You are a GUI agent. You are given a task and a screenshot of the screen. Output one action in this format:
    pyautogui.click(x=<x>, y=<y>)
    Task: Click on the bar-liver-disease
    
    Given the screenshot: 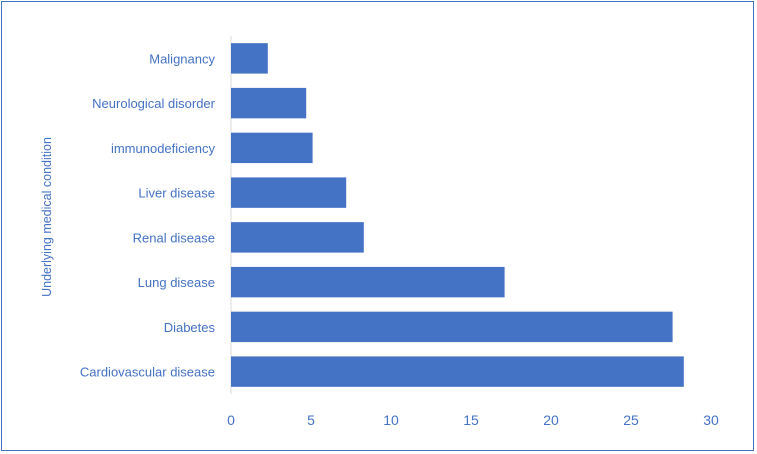 What is the action you would take?
    pyautogui.click(x=289, y=192)
    